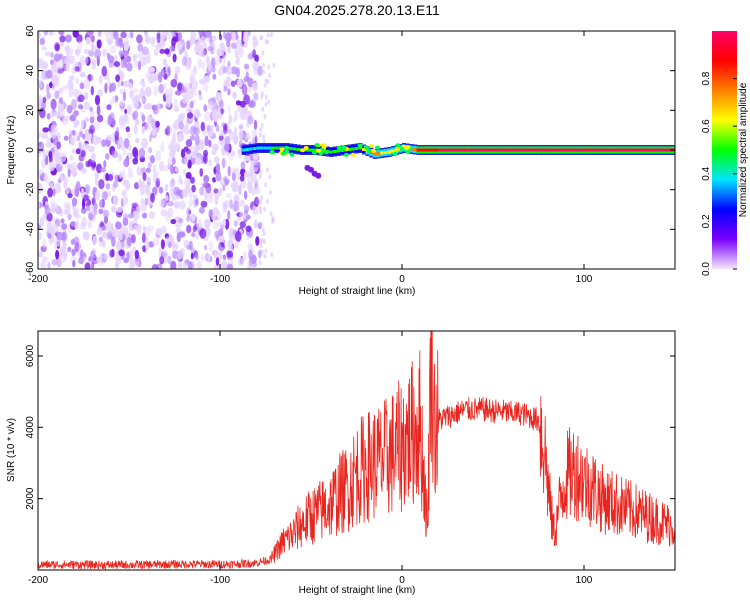 Image resolution: width=750 pixels, height=600 pixels. What do you see at coordinates (30, 355) in the screenshot?
I see `snr-y-tick-label: 6000` at bounding box center [30, 355].